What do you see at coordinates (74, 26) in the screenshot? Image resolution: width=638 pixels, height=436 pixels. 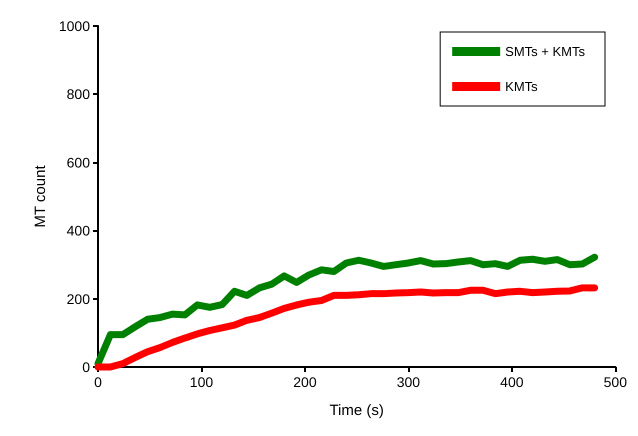 I see `y-tick-label: 1000` at bounding box center [74, 26].